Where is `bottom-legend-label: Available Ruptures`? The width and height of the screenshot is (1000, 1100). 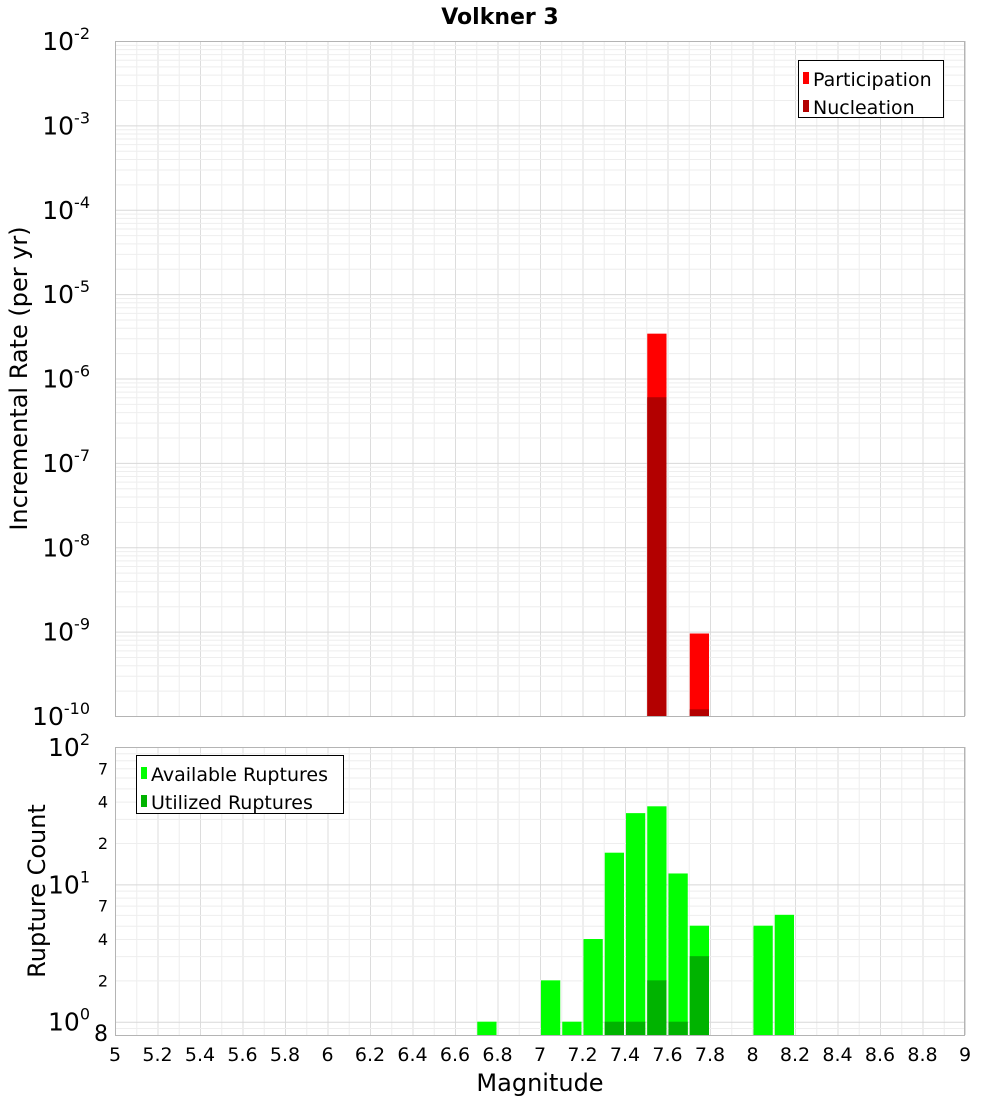
bottom-legend-label: Available Ruptures is located at coordinates (239, 775).